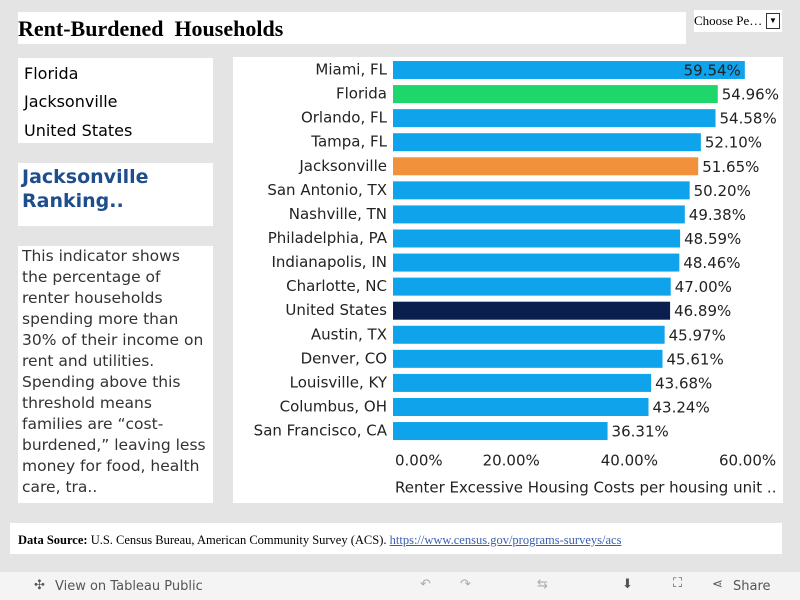 The width and height of the screenshot is (800, 600). I want to click on y-tick-label: Miami, FL, so click(351, 70).